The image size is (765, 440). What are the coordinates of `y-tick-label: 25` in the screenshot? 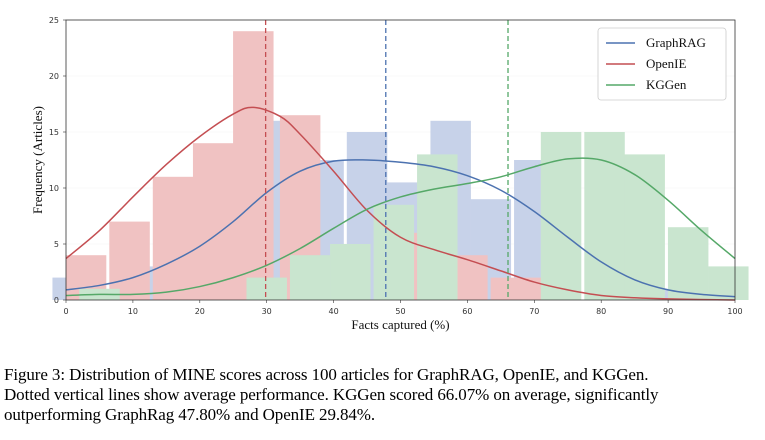 It's located at (54, 20).